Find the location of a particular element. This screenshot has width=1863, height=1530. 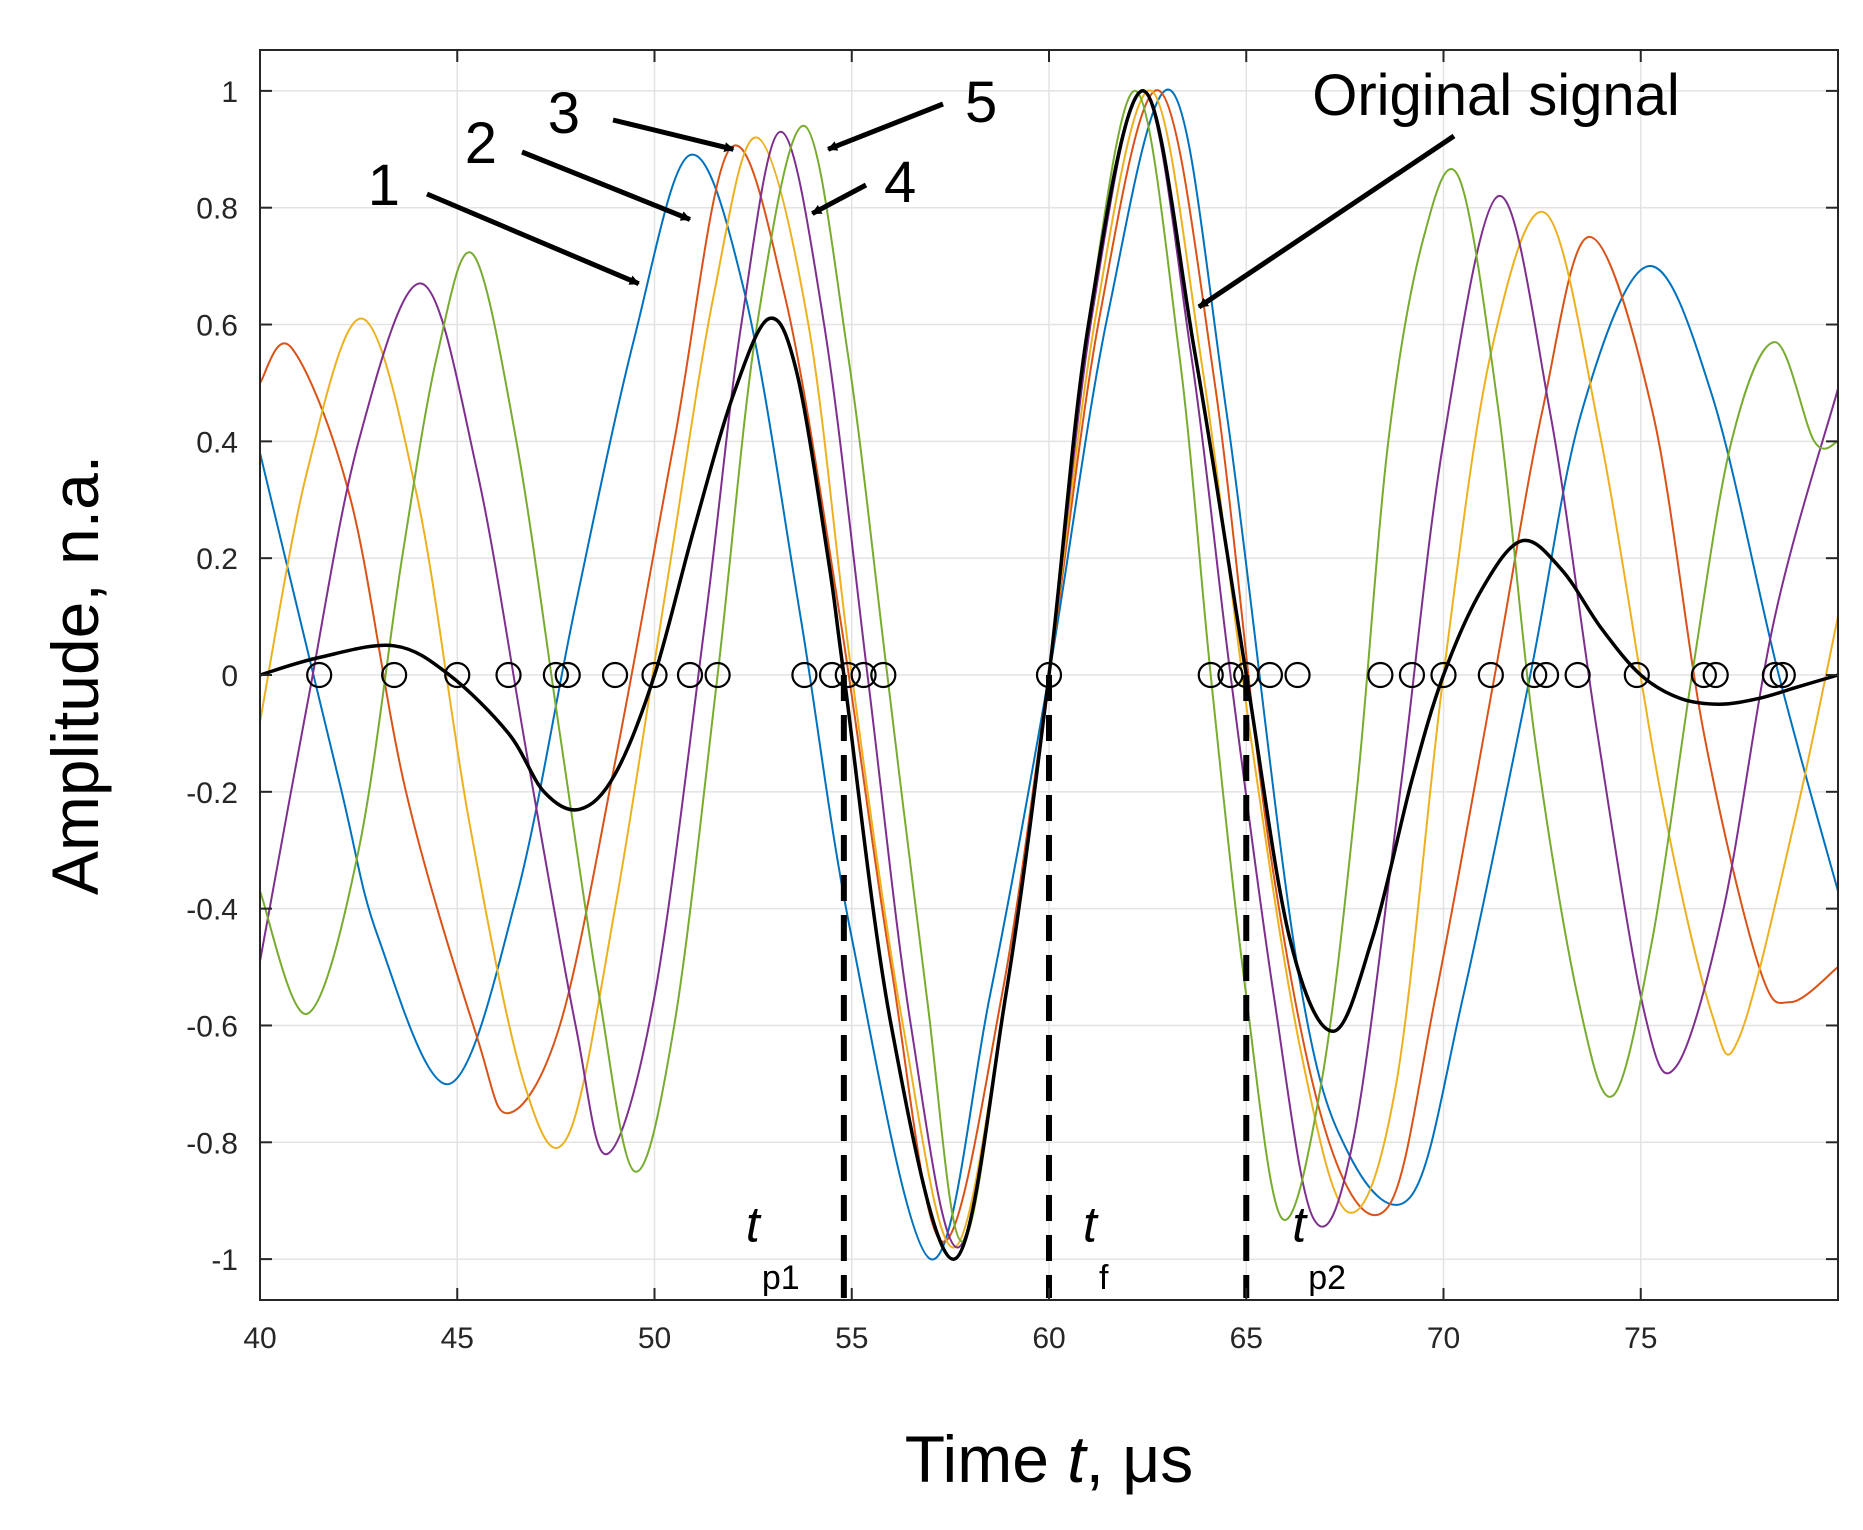

y-tick-label: -0.8 is located at coordinates (212, 1143).